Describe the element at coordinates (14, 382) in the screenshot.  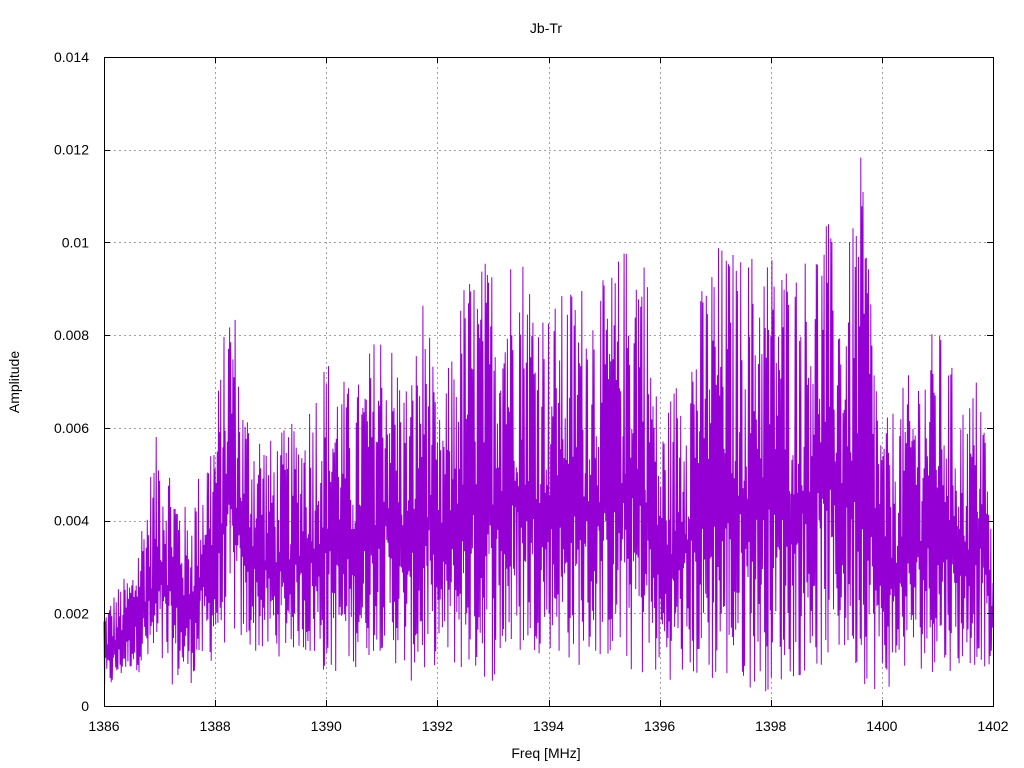
I see `y-axis-label: Amplitude` at that location.